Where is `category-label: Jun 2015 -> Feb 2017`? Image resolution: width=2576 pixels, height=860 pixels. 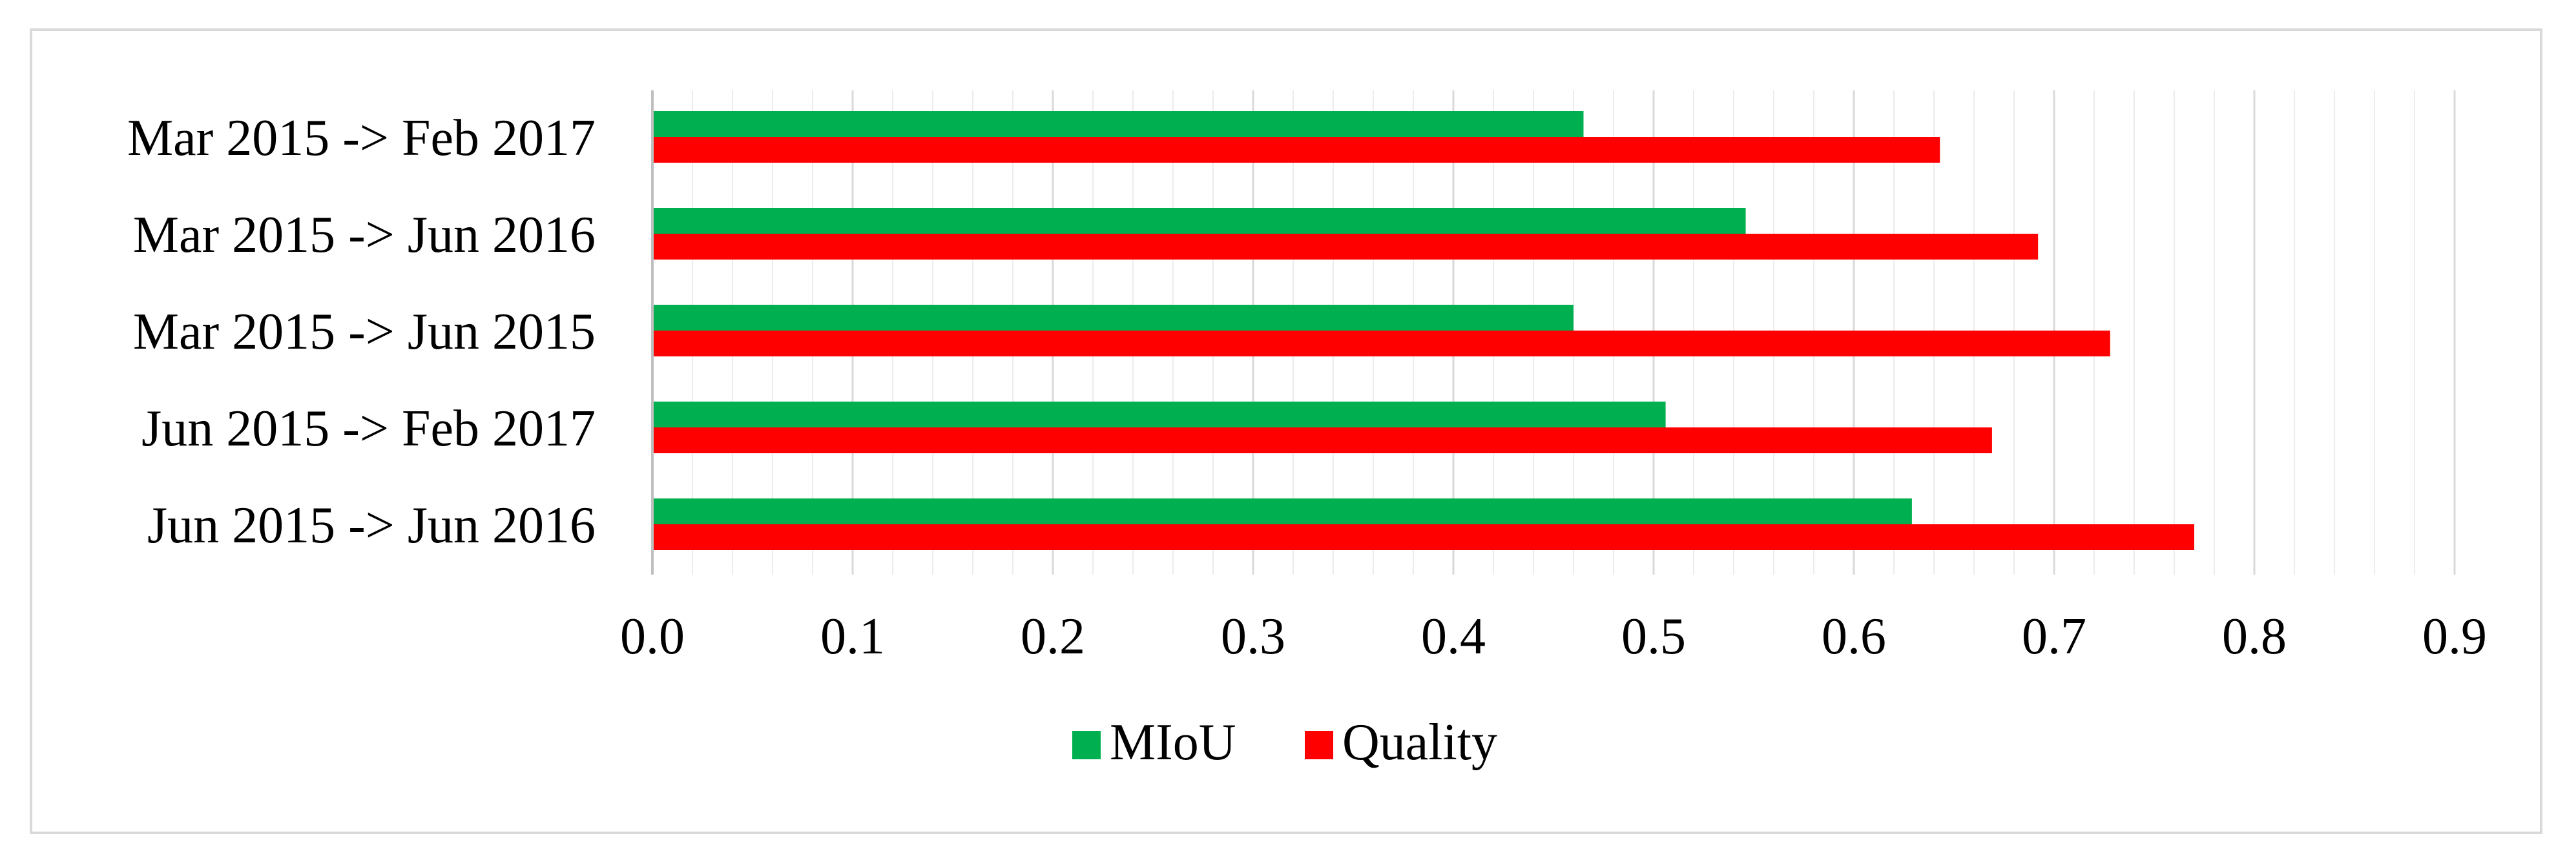
category-label: Jun 2015 -> Feb 2017 is located at coordinates (368, 428).